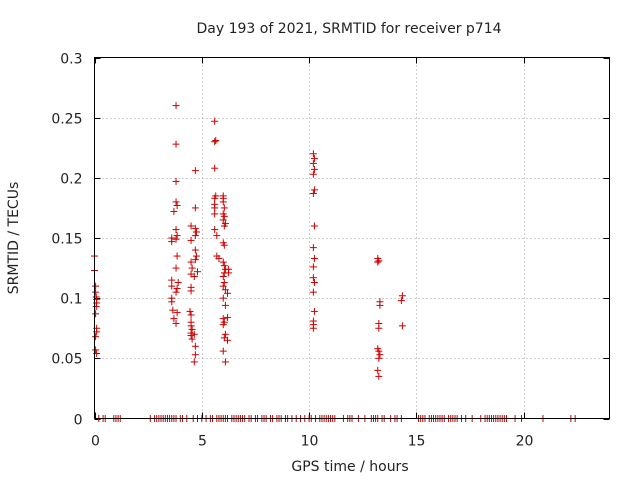 This screenshot has width=640, height=480. Describe the element at coordinates (66, 240) in the screenshot. I see `y-tick-label: 0.15` at that location.